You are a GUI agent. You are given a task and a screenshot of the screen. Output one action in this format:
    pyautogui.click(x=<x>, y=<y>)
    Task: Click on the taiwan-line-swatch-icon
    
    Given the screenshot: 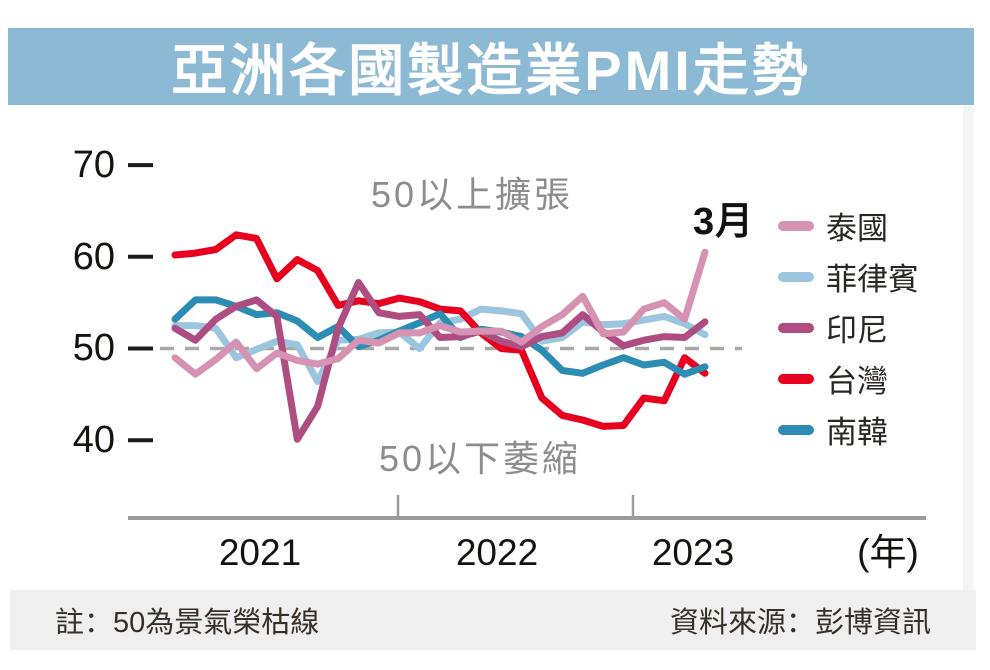 What is the action you would take?
    pyautogui.click(x=796, y=378)
    